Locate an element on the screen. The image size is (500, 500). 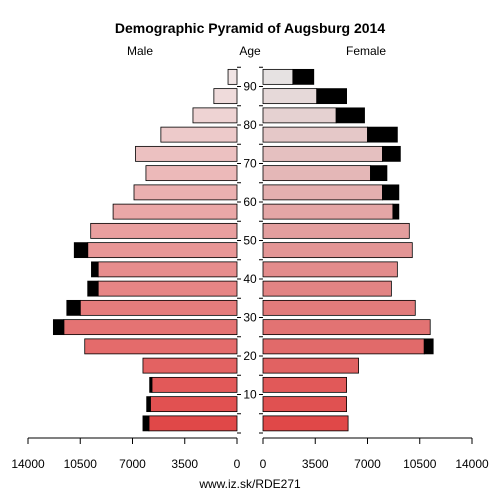
age-tick-label: 30 is located at coordinates (250, 318).